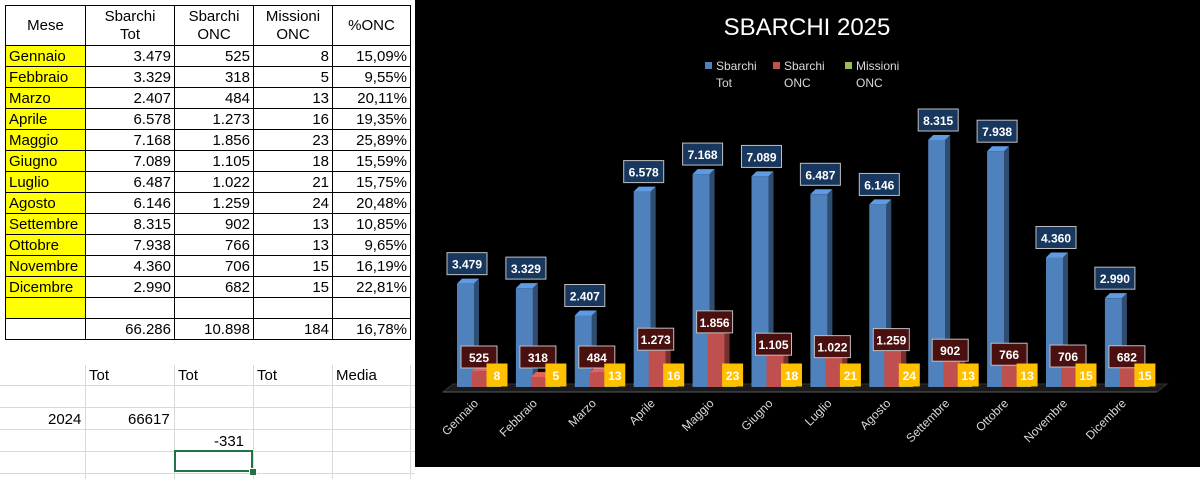 This screenshot has width=1200, height=479. What do you see at coordinates (371, 224) in the screenshot?
I see `value-cell: 10,85%` at bounding box center [371, 224].